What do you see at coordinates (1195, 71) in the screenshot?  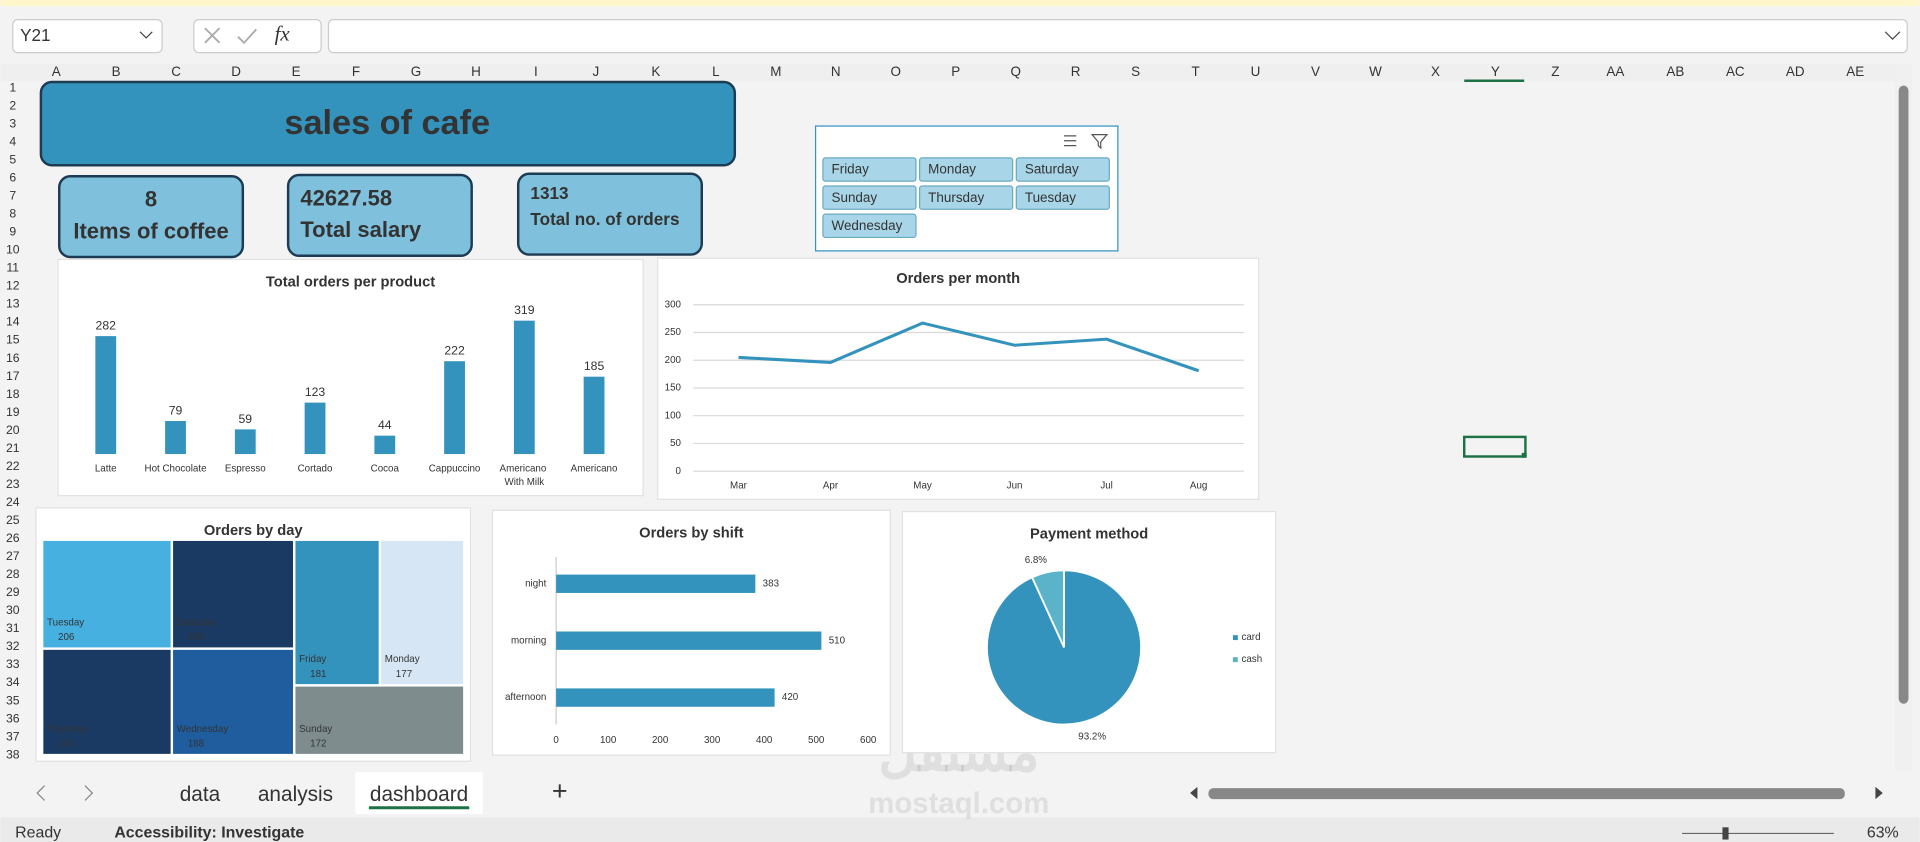 I see `column-header: T` at bounding box center [1195, 71].